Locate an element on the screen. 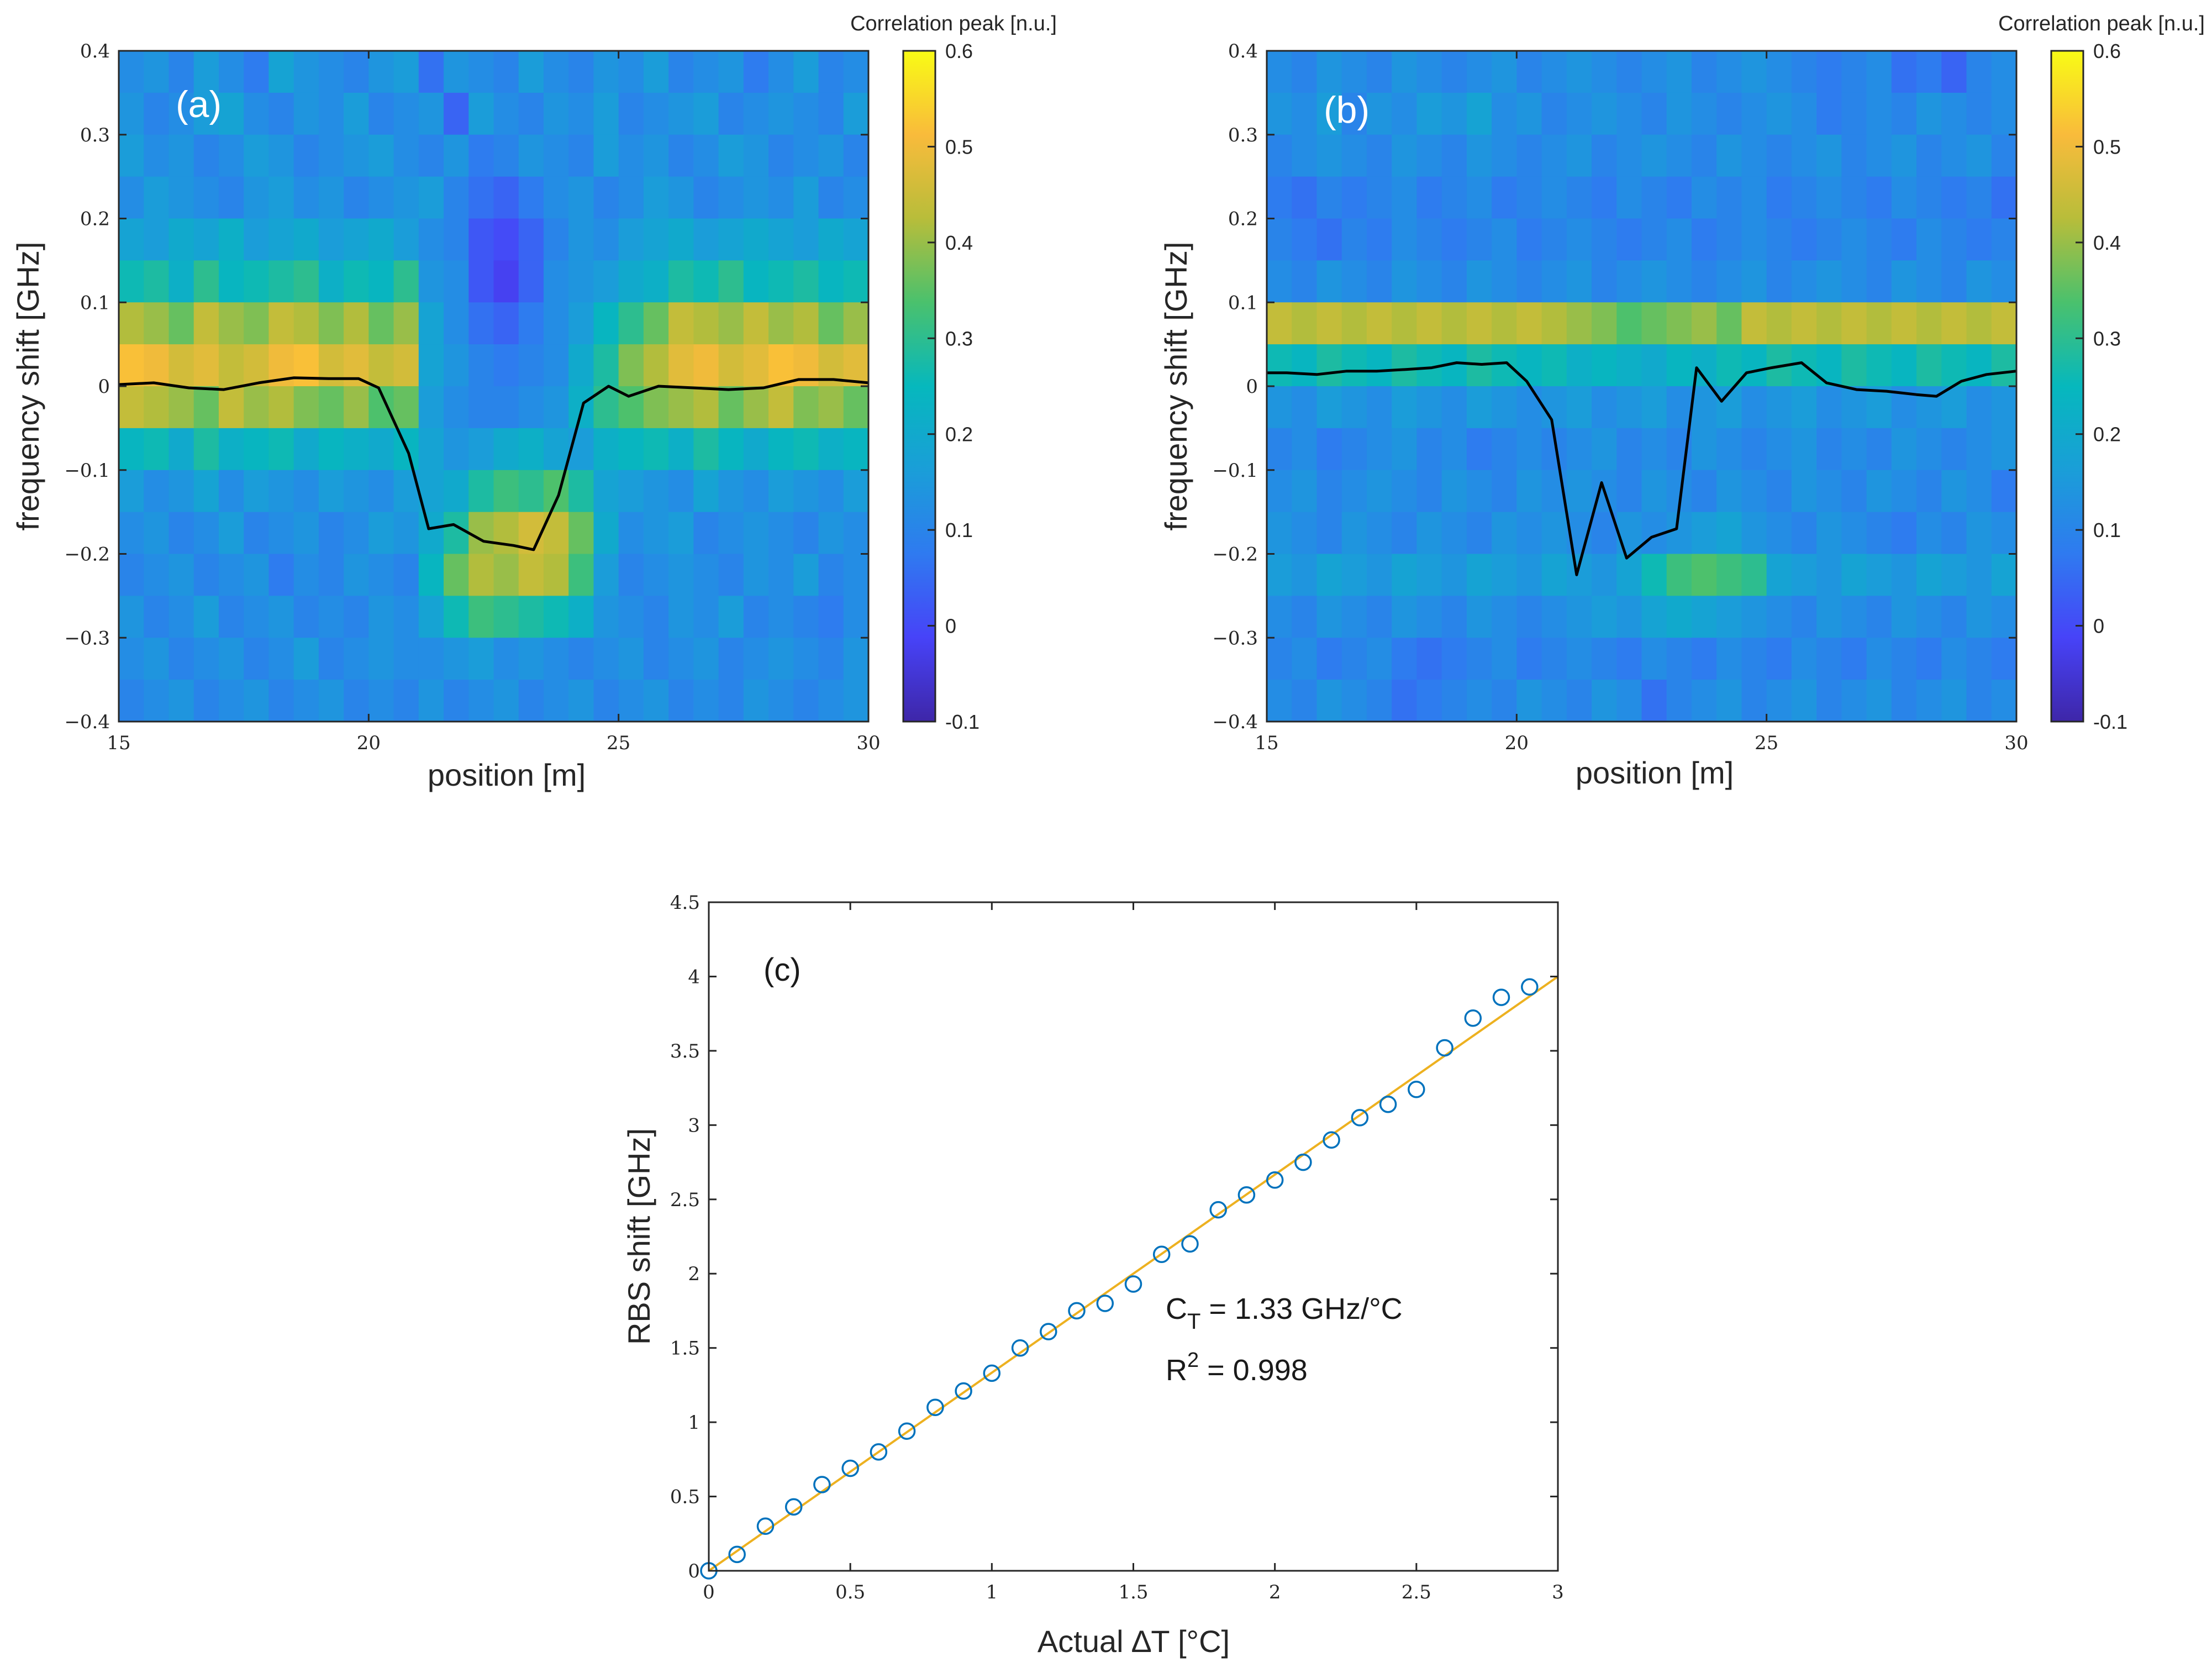 Image resolution: width=2212 pixels, height=1673 pixels. panel-a-heatmap-cells is located at coordinates (494, 386).